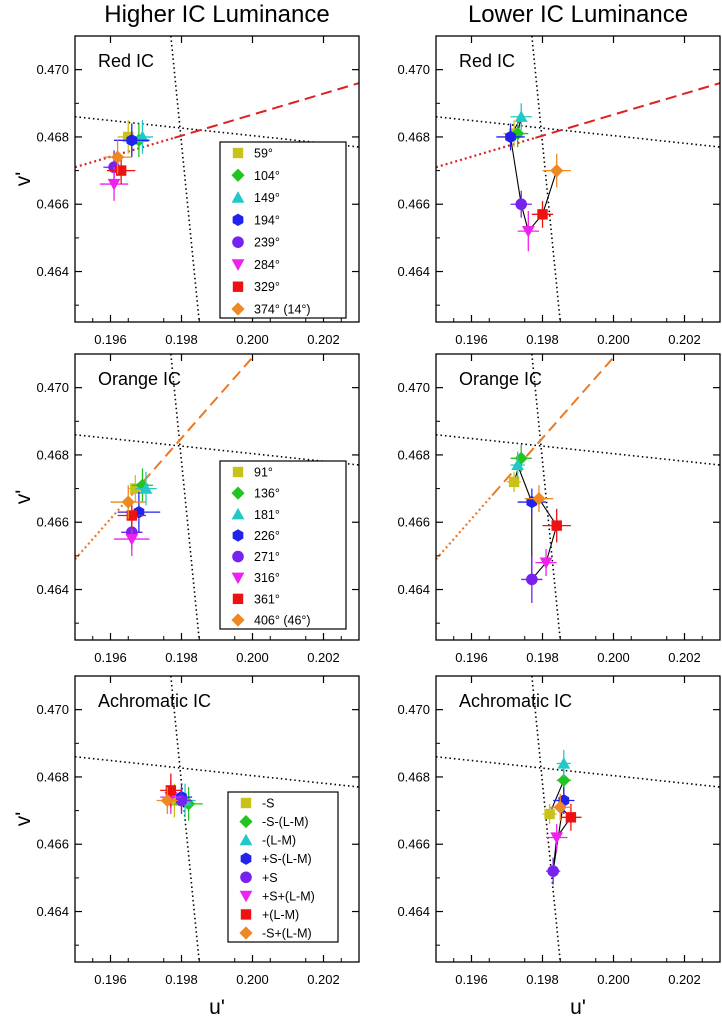 This screenshot has width=722, height=1024. What do you see at coordinates (521, 204) in the screenshot?
I see `marker-circle` at bounding box center [521, 204].